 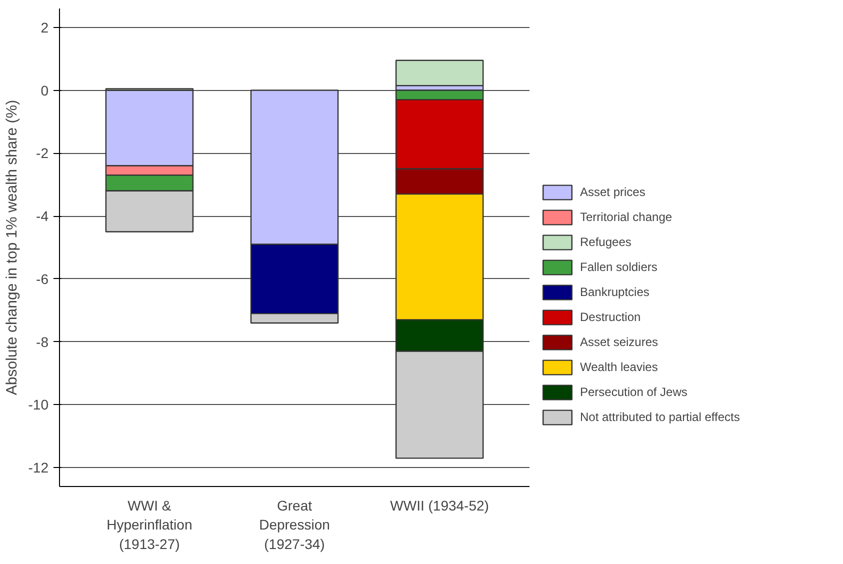 What do you see at coordinates (660, 417) in the screenshot?
I see `legend-label: Not attributed to partial effects` at bounding box center [660, 417].